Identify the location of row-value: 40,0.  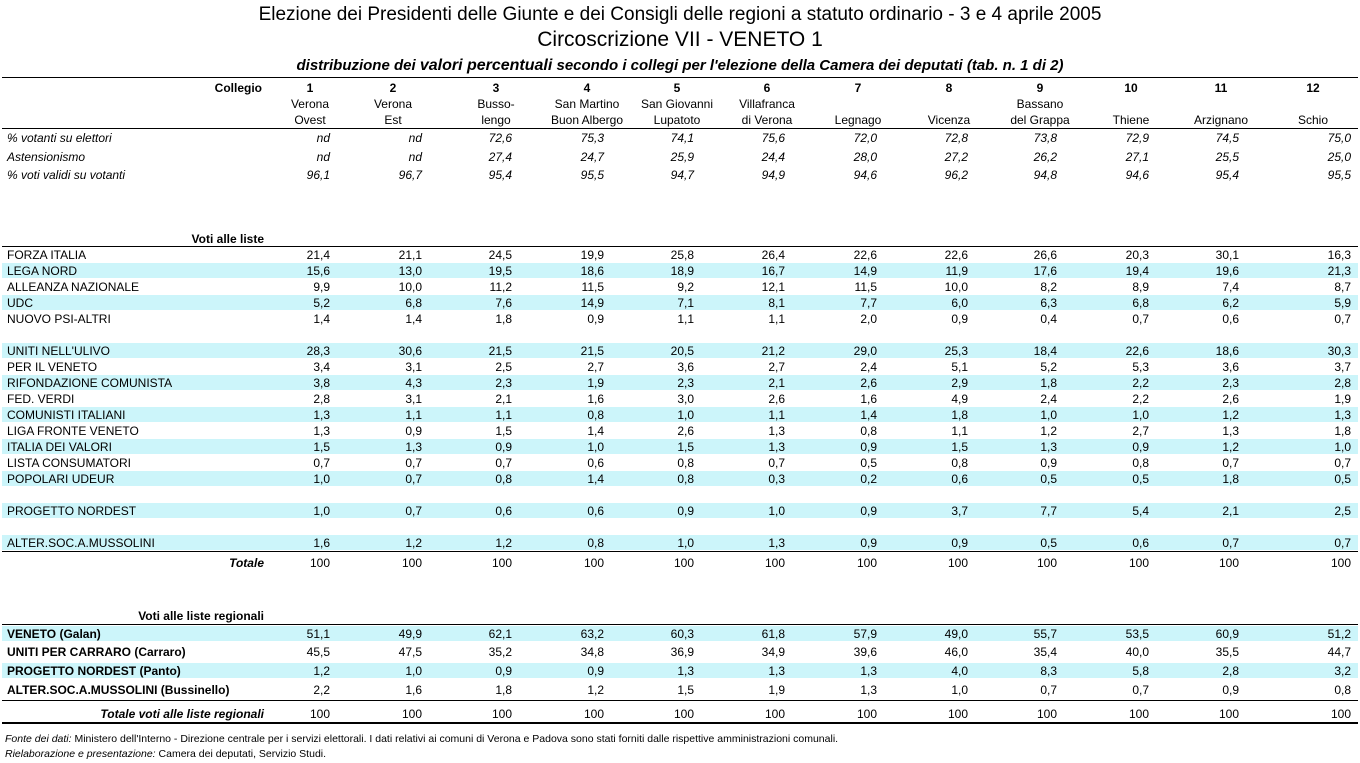
(1137, 652).